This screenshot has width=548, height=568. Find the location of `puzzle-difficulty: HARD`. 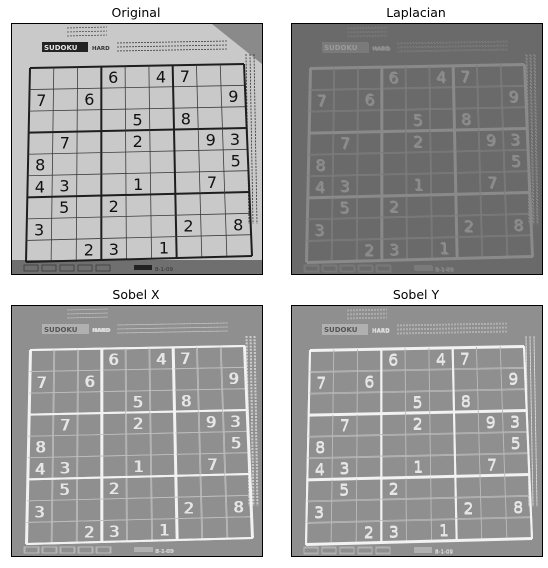

puzzle-difficulty: HARD is located at coordinates (101, 49).